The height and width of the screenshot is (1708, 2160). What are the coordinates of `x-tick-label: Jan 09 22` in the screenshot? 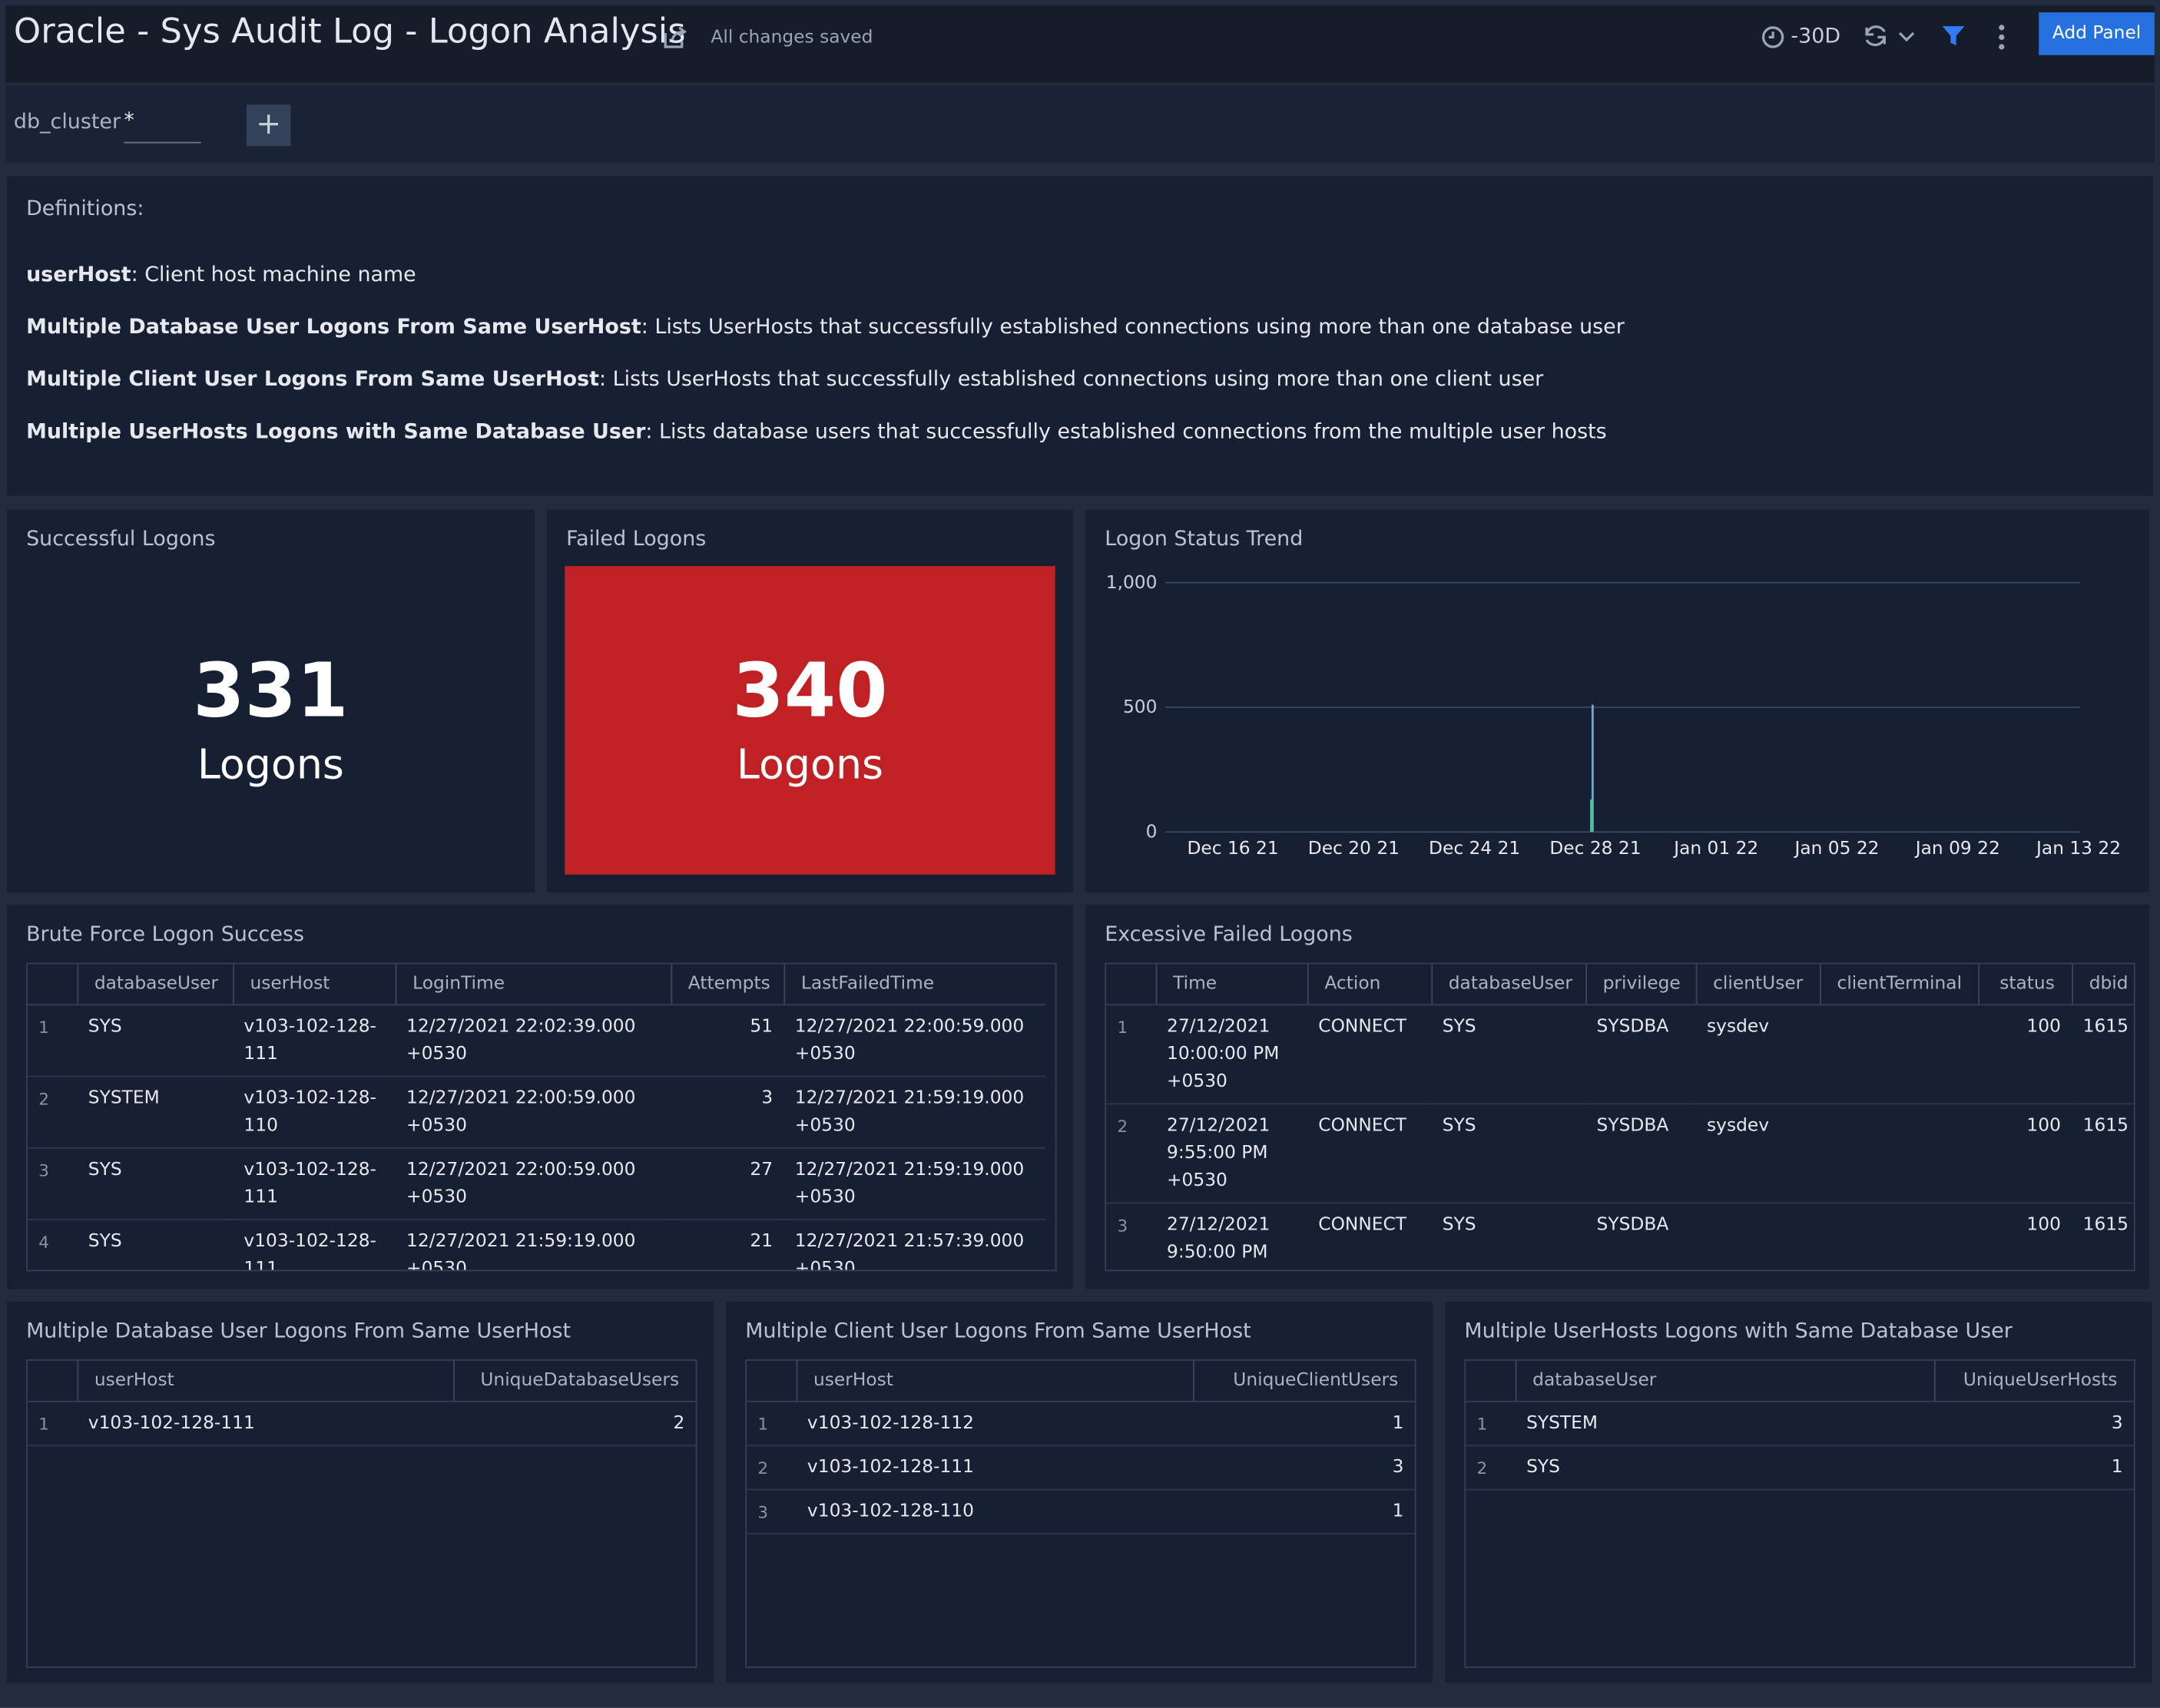 It's located at (1957, 848).